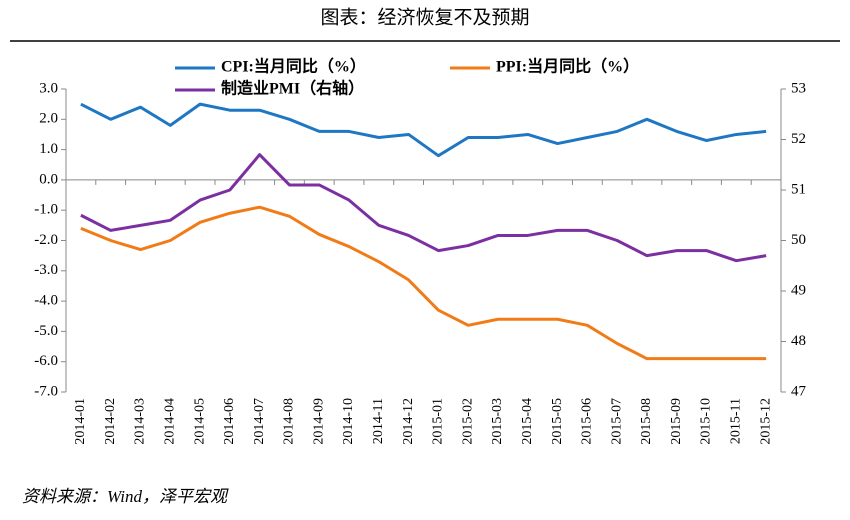 The width and height of the screenshot is (850, 520). Describe the element at coordinates (424, 17) in the screenshot. I see `chart-title: 图表：经济恢复不及预期` at that location.